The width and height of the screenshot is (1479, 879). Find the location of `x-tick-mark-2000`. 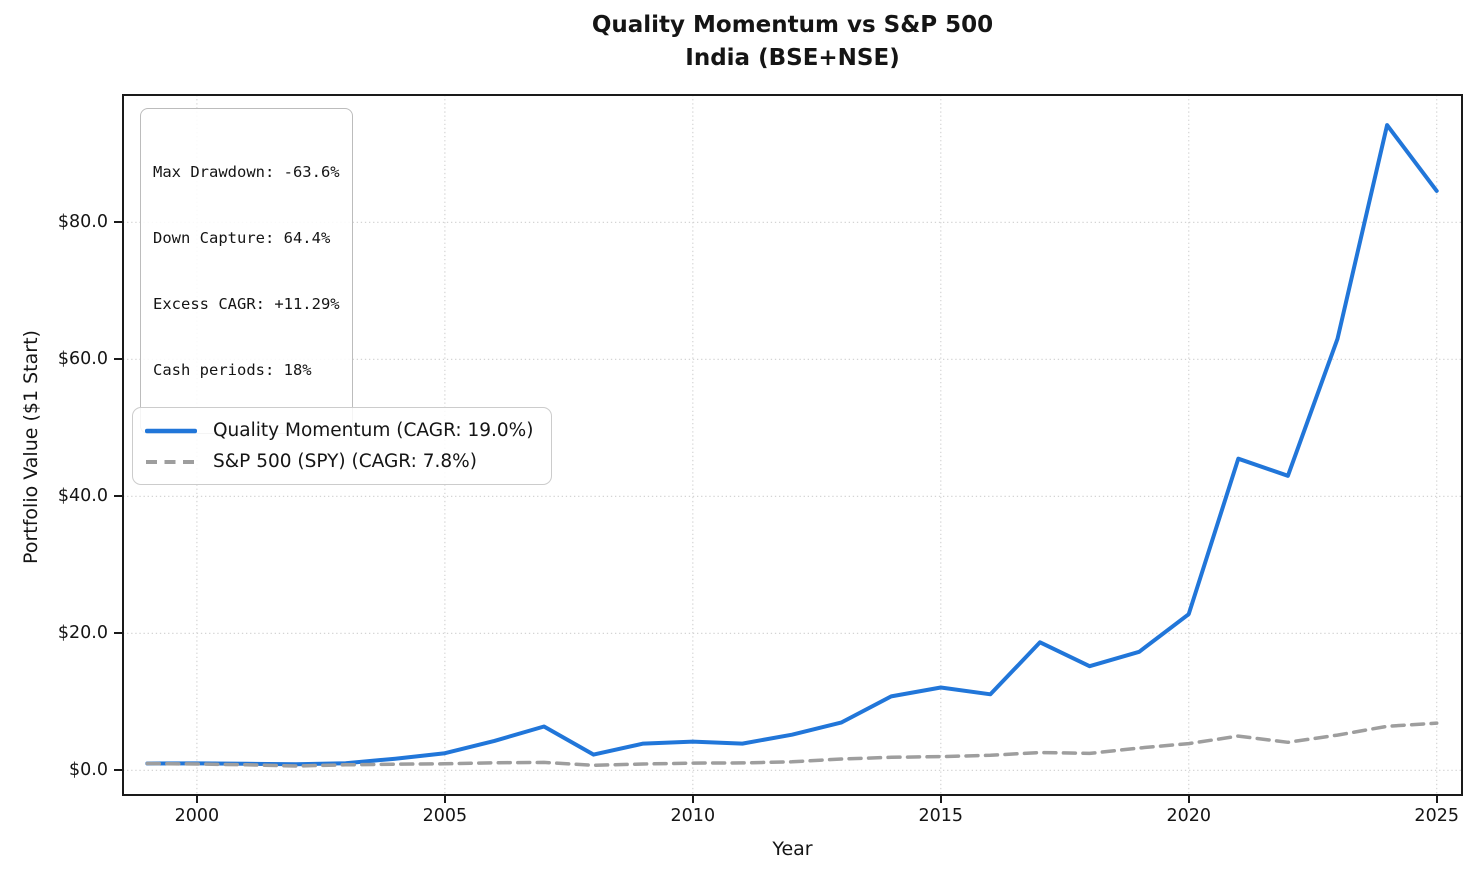

x-tick-mark-2000 is located at coordinates (196, 799).